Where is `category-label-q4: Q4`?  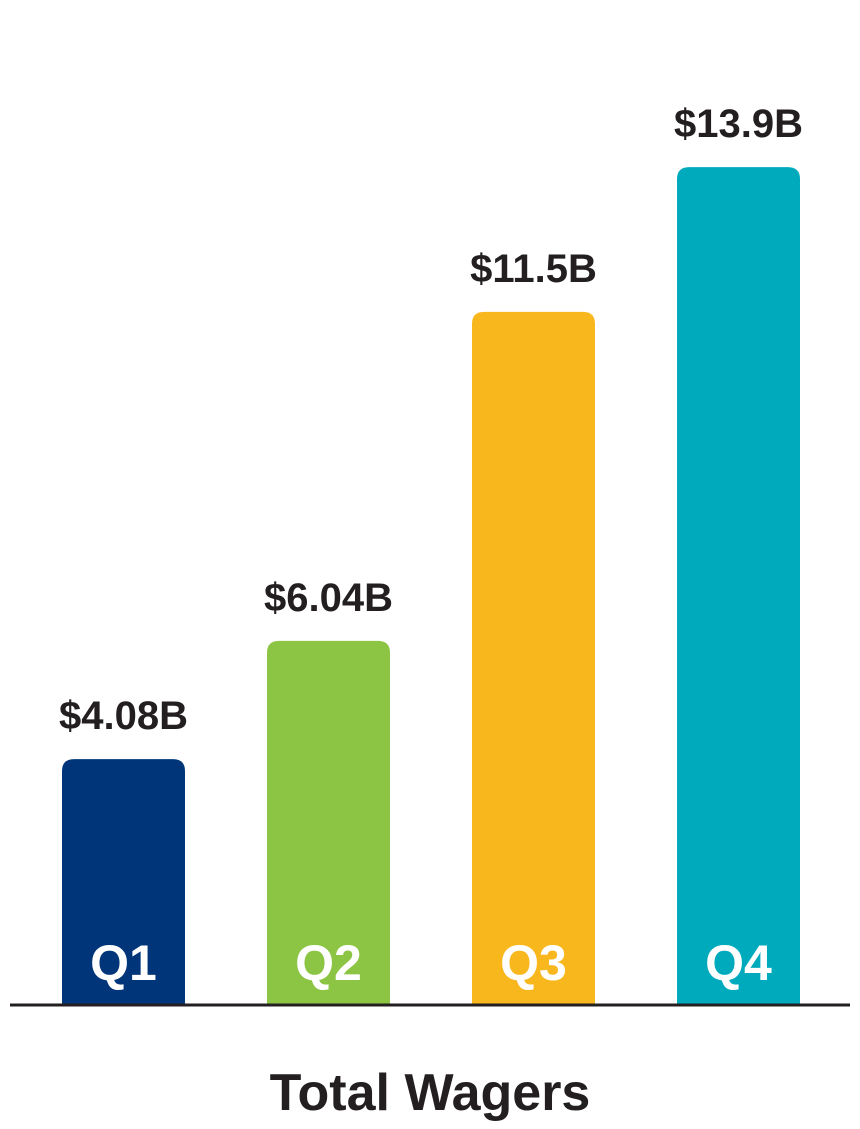 category-label-q4: Q4 is located at coordinates (738, 963).